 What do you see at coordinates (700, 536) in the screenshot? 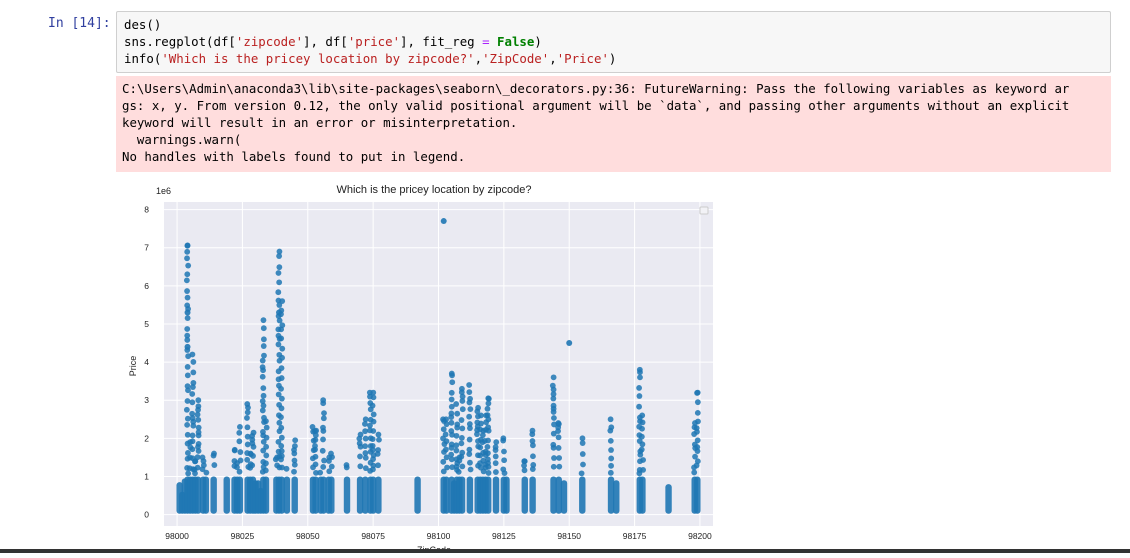
I see `x-tick-label: 98200` at bounding box center [700, 536].